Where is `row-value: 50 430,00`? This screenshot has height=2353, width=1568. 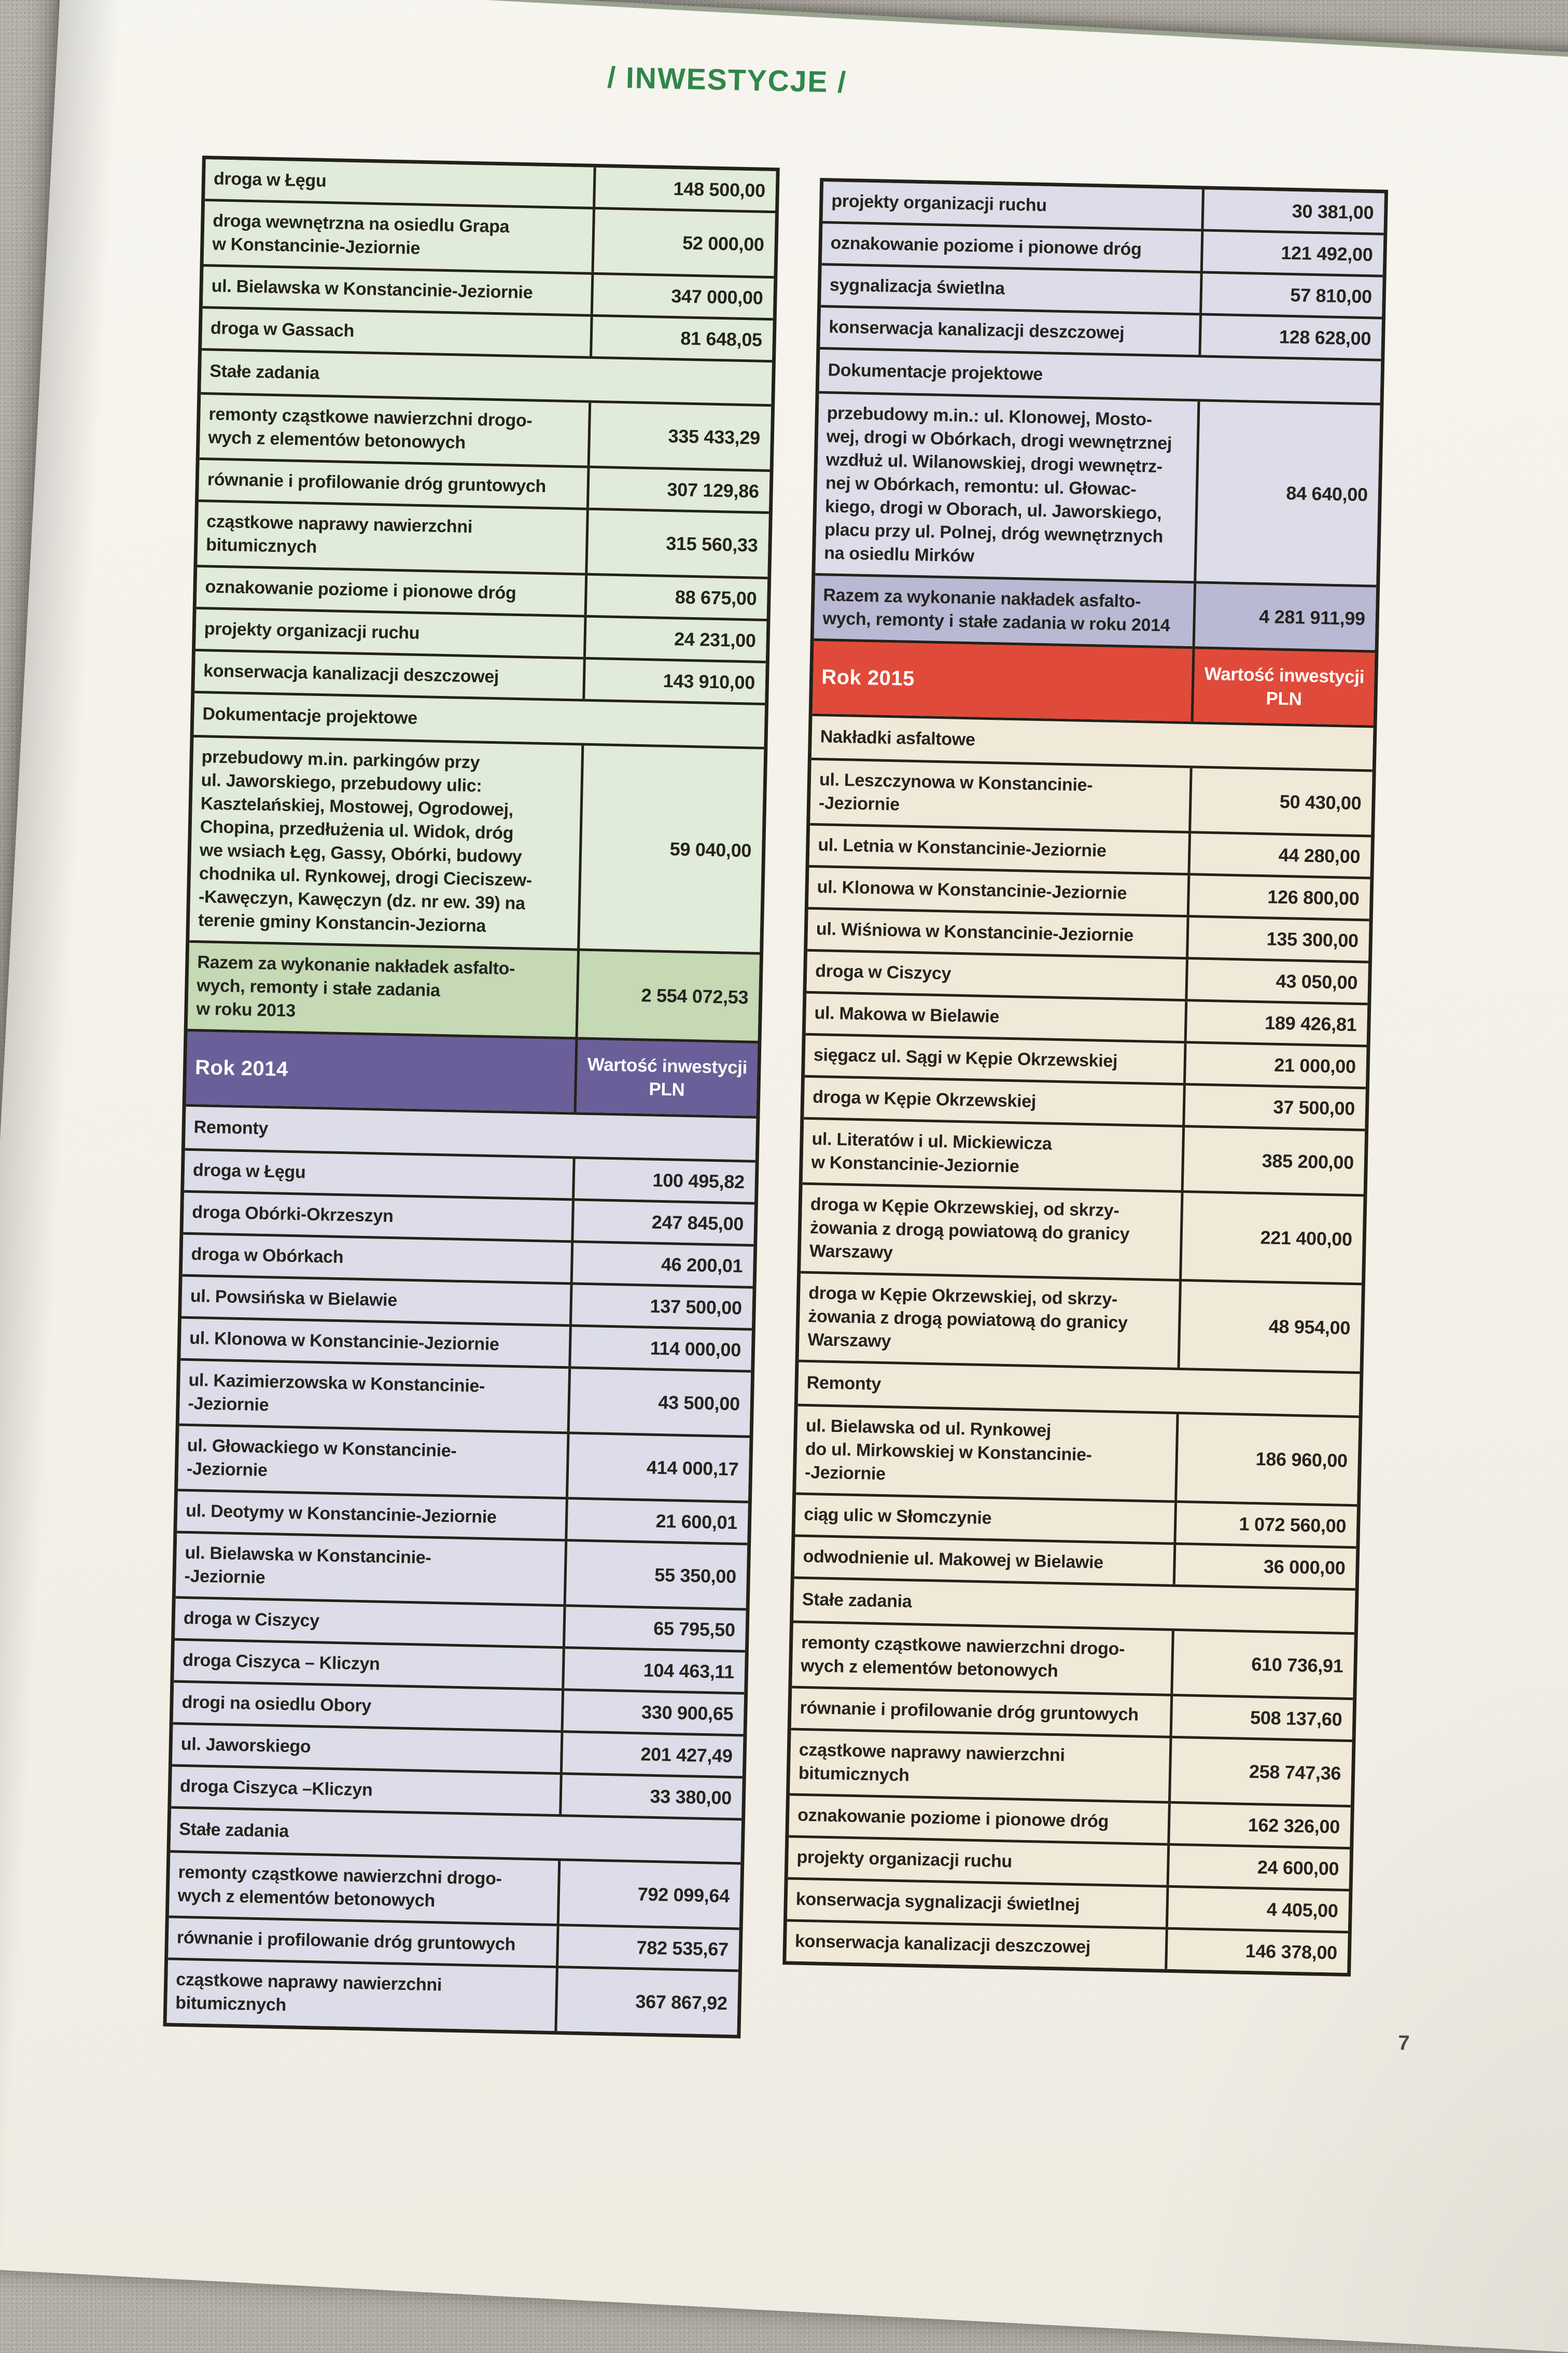 row-value: 50 430,00 is located at coordinates (1280, 801).